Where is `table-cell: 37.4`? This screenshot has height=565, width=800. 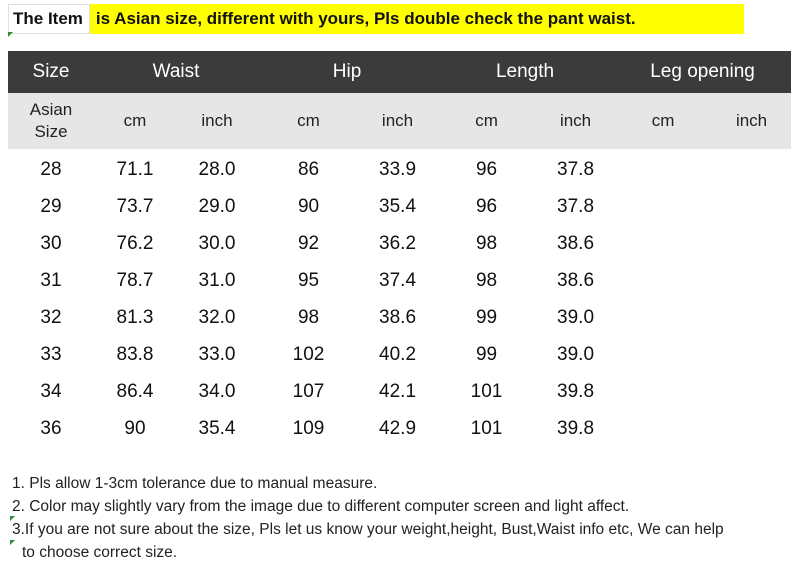 table-cell: 37.4 is located at coordinates (398, 280).